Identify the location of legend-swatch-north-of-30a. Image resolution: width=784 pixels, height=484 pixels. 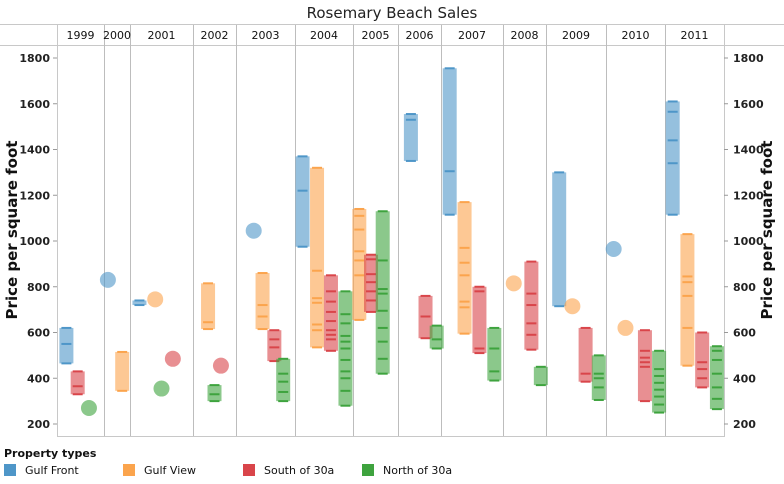
(368, 470).